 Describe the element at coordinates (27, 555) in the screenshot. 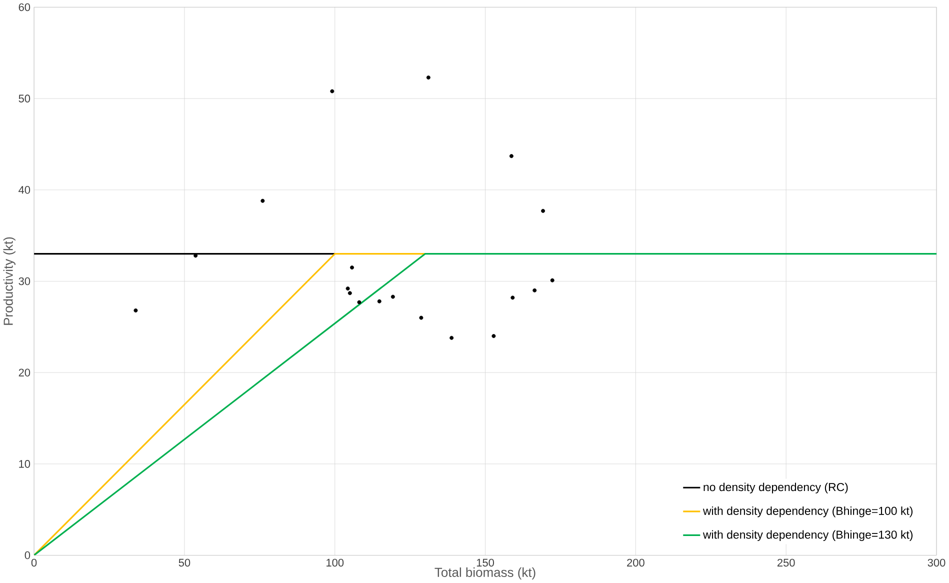

I see `y-tick-label: 0` at that location.